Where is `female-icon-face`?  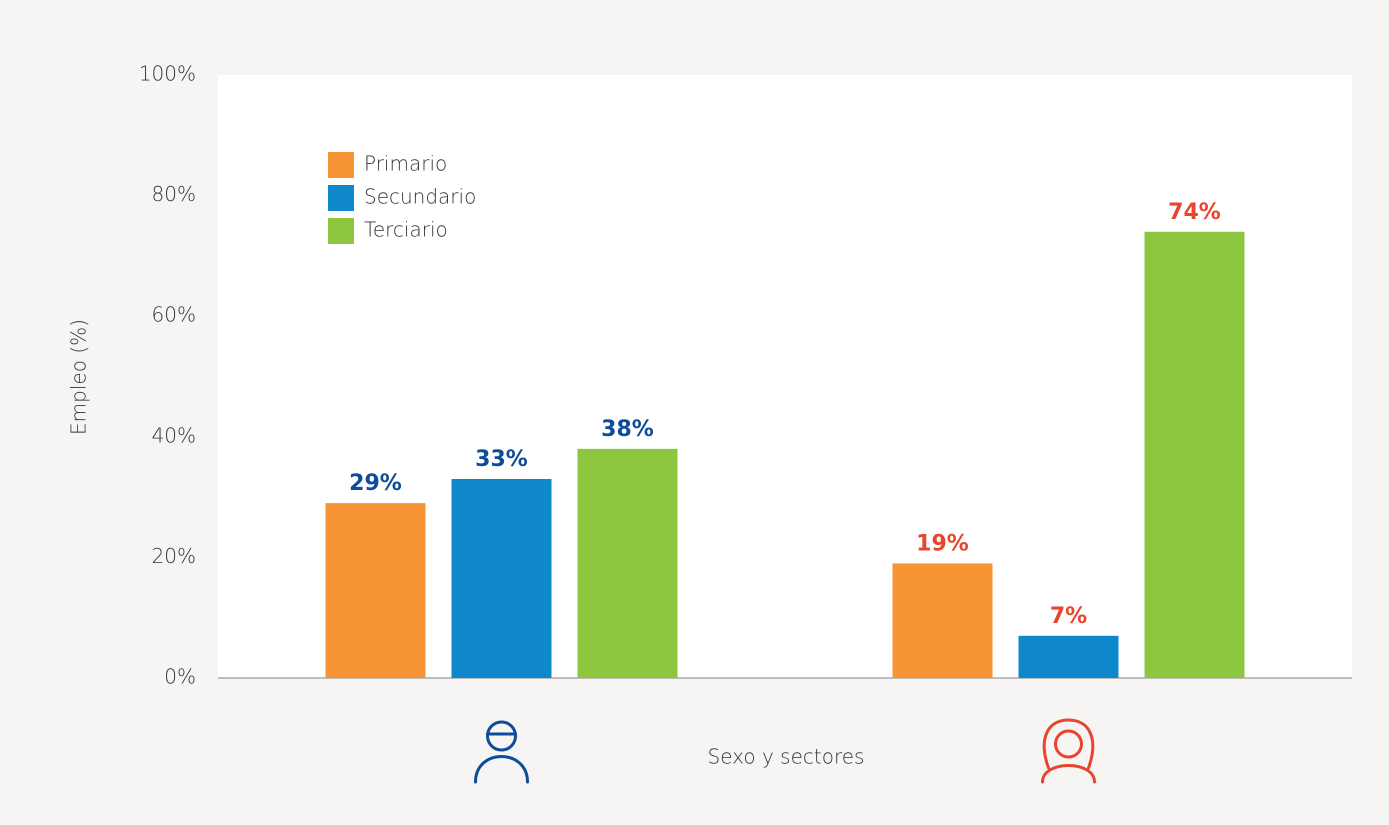
female-icon-face is located at coordinates (1068, 744).